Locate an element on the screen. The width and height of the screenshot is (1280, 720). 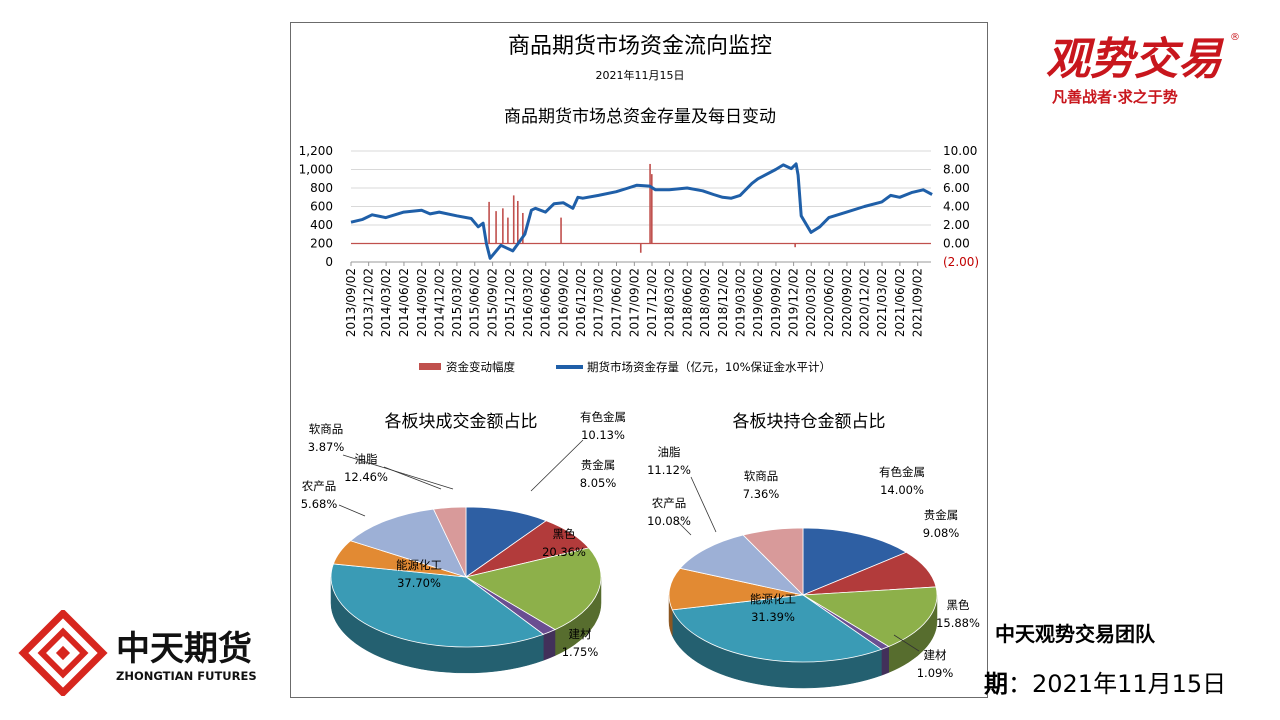
y-right-tick-label: 0.00 is located at coordinates (956, 244).